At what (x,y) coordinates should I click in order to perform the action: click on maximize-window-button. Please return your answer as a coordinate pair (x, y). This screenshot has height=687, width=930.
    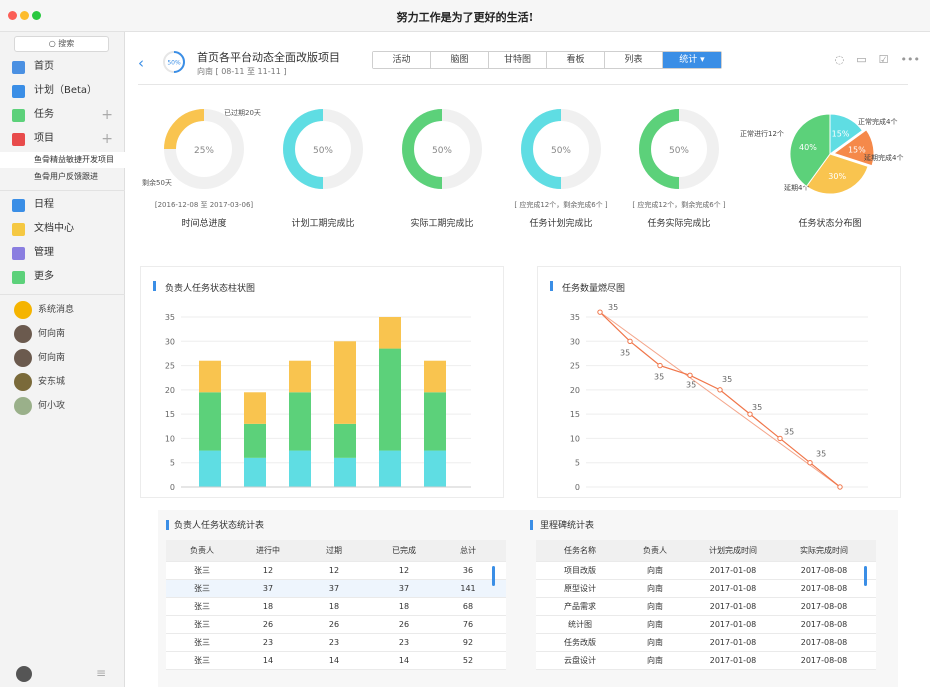
    Looking at the image, I should click on (36, 15).